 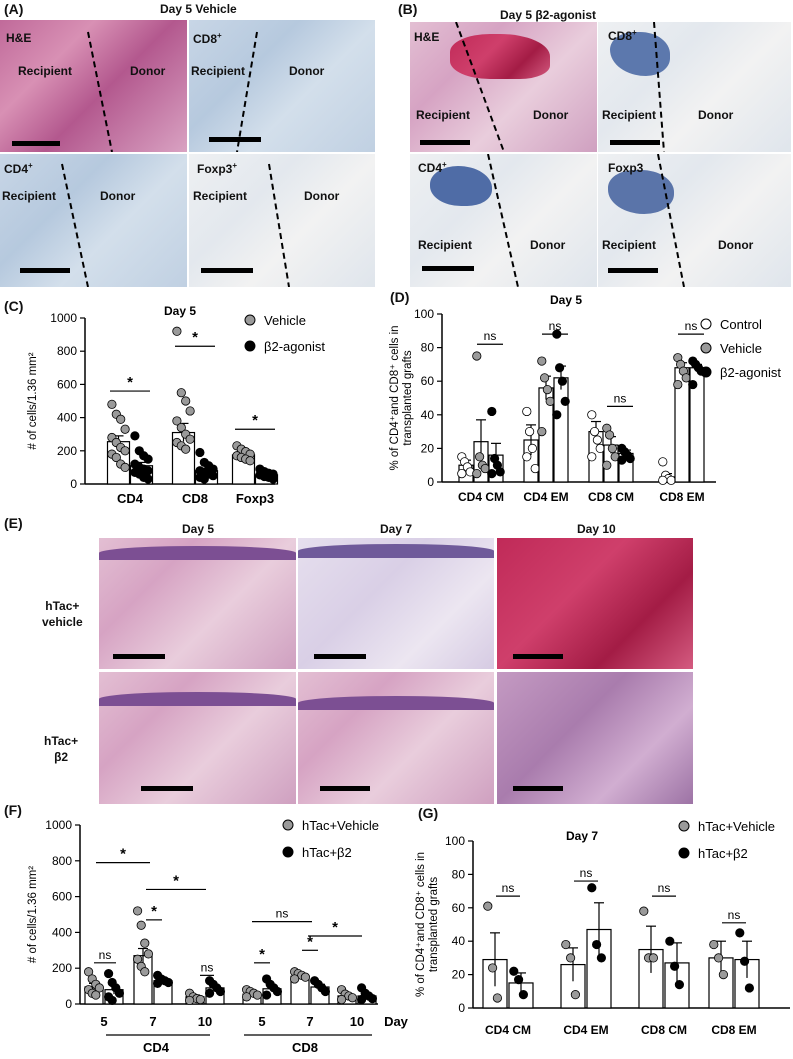 What do you see at coordinates (408, 9) in the screenshot?
I see `panel-b-label: (B)` at bounding box center [408, 9].